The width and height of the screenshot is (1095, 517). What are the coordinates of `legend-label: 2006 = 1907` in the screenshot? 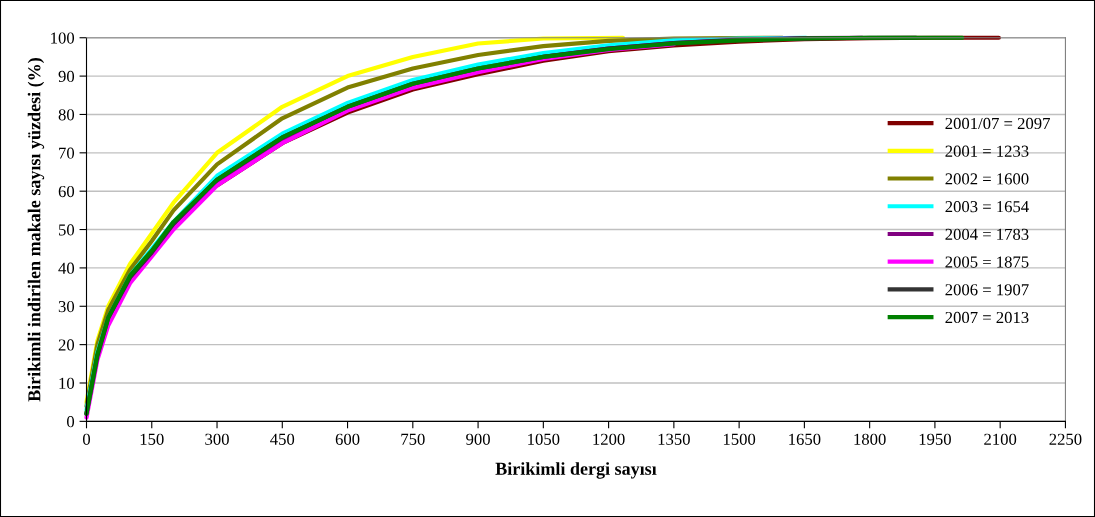 It's located at (987, 290).